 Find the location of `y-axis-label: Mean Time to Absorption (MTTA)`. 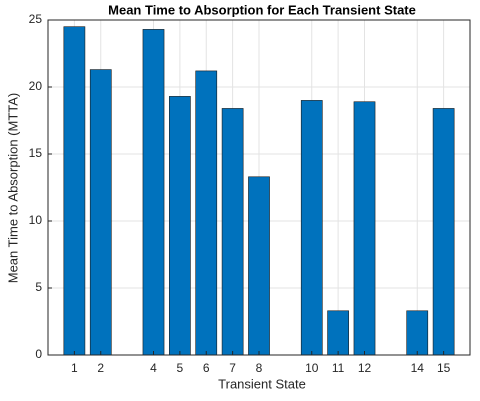

y-axis-label: Mean Time to Absorption (MTTA) is located at coordinates (12, 188).